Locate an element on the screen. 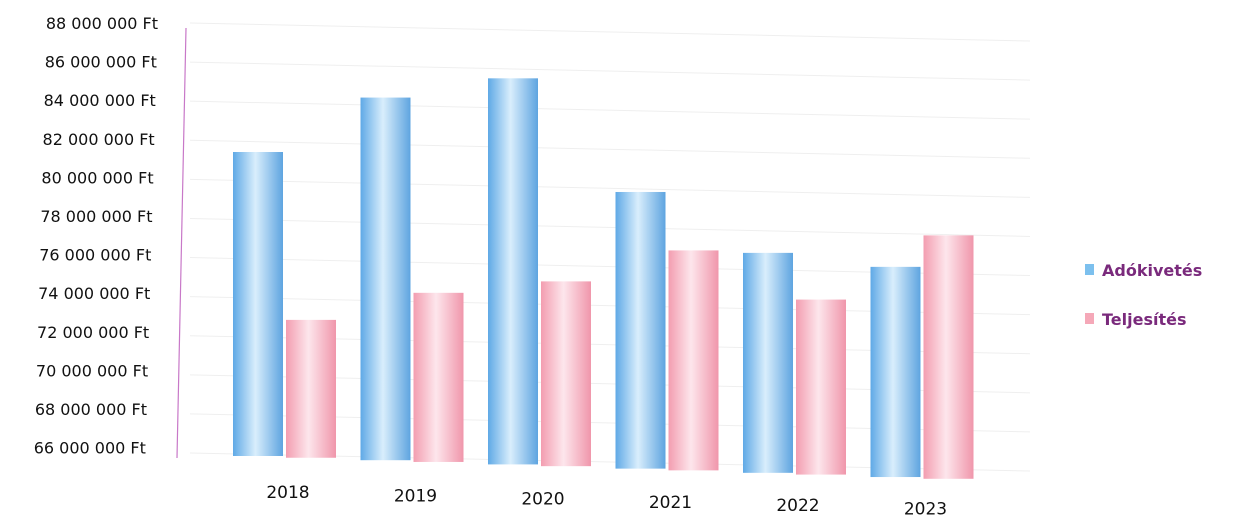  x-tick-label: 2019 is located at coordinates (415, 496).